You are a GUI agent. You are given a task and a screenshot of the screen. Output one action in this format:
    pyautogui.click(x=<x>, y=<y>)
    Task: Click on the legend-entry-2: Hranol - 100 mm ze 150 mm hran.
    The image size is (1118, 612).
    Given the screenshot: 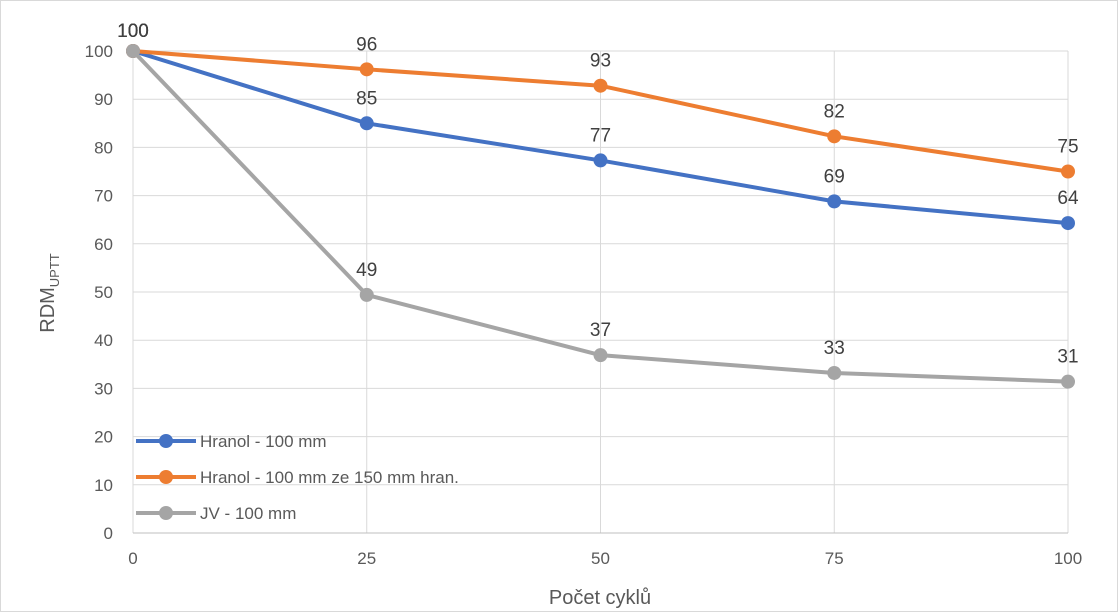 What is the action you would take?
    pyautogui.click(x=297, y=477)
    